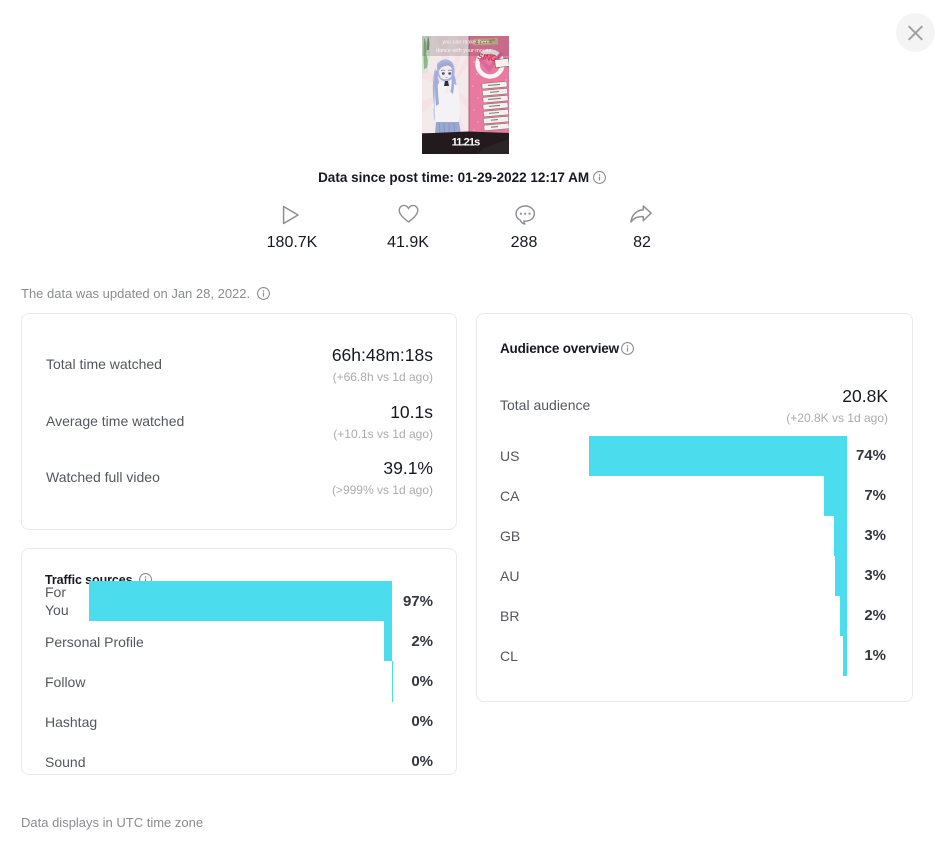 The height and width of the screenshot is (844, 936). Describe the element at coordinates (466, 51) in the screenshot. I see `svg-text: dance with your mouse ..` at that location.